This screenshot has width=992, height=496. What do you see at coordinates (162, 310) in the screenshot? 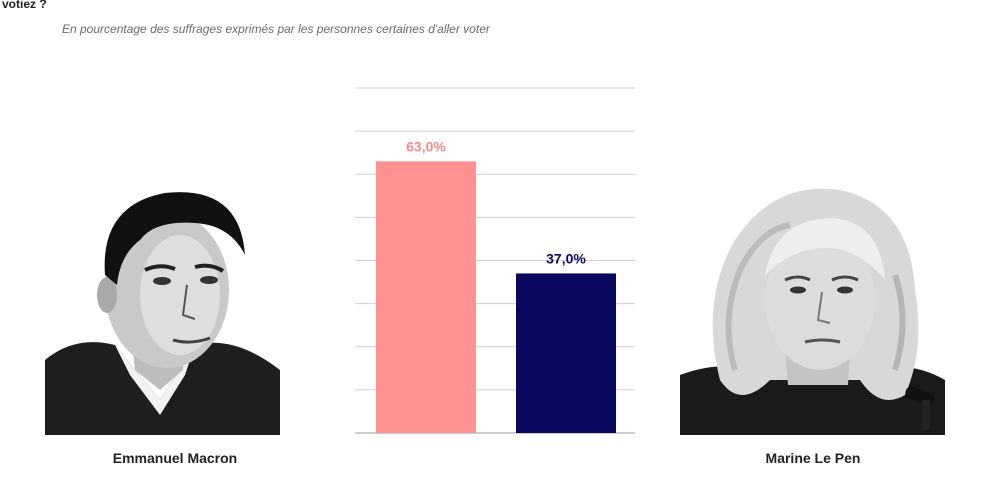
I see `man-portrait-icon` at bounding box center [162, 310].